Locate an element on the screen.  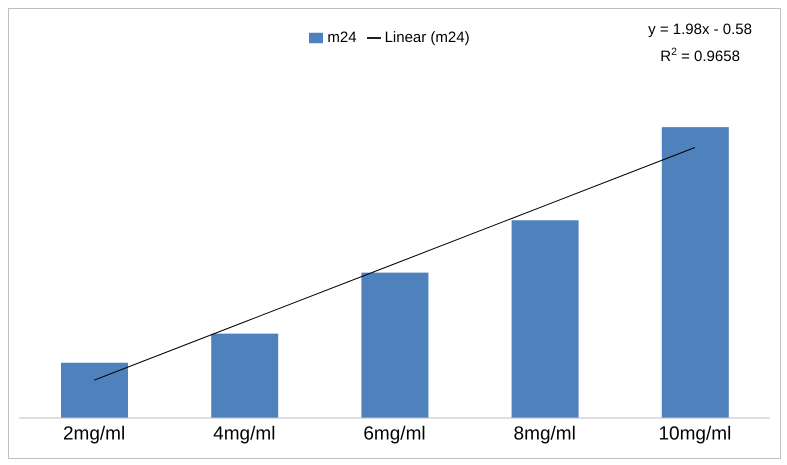
x-tick-label: 4mg/ml is located at coordinates (244, 433).